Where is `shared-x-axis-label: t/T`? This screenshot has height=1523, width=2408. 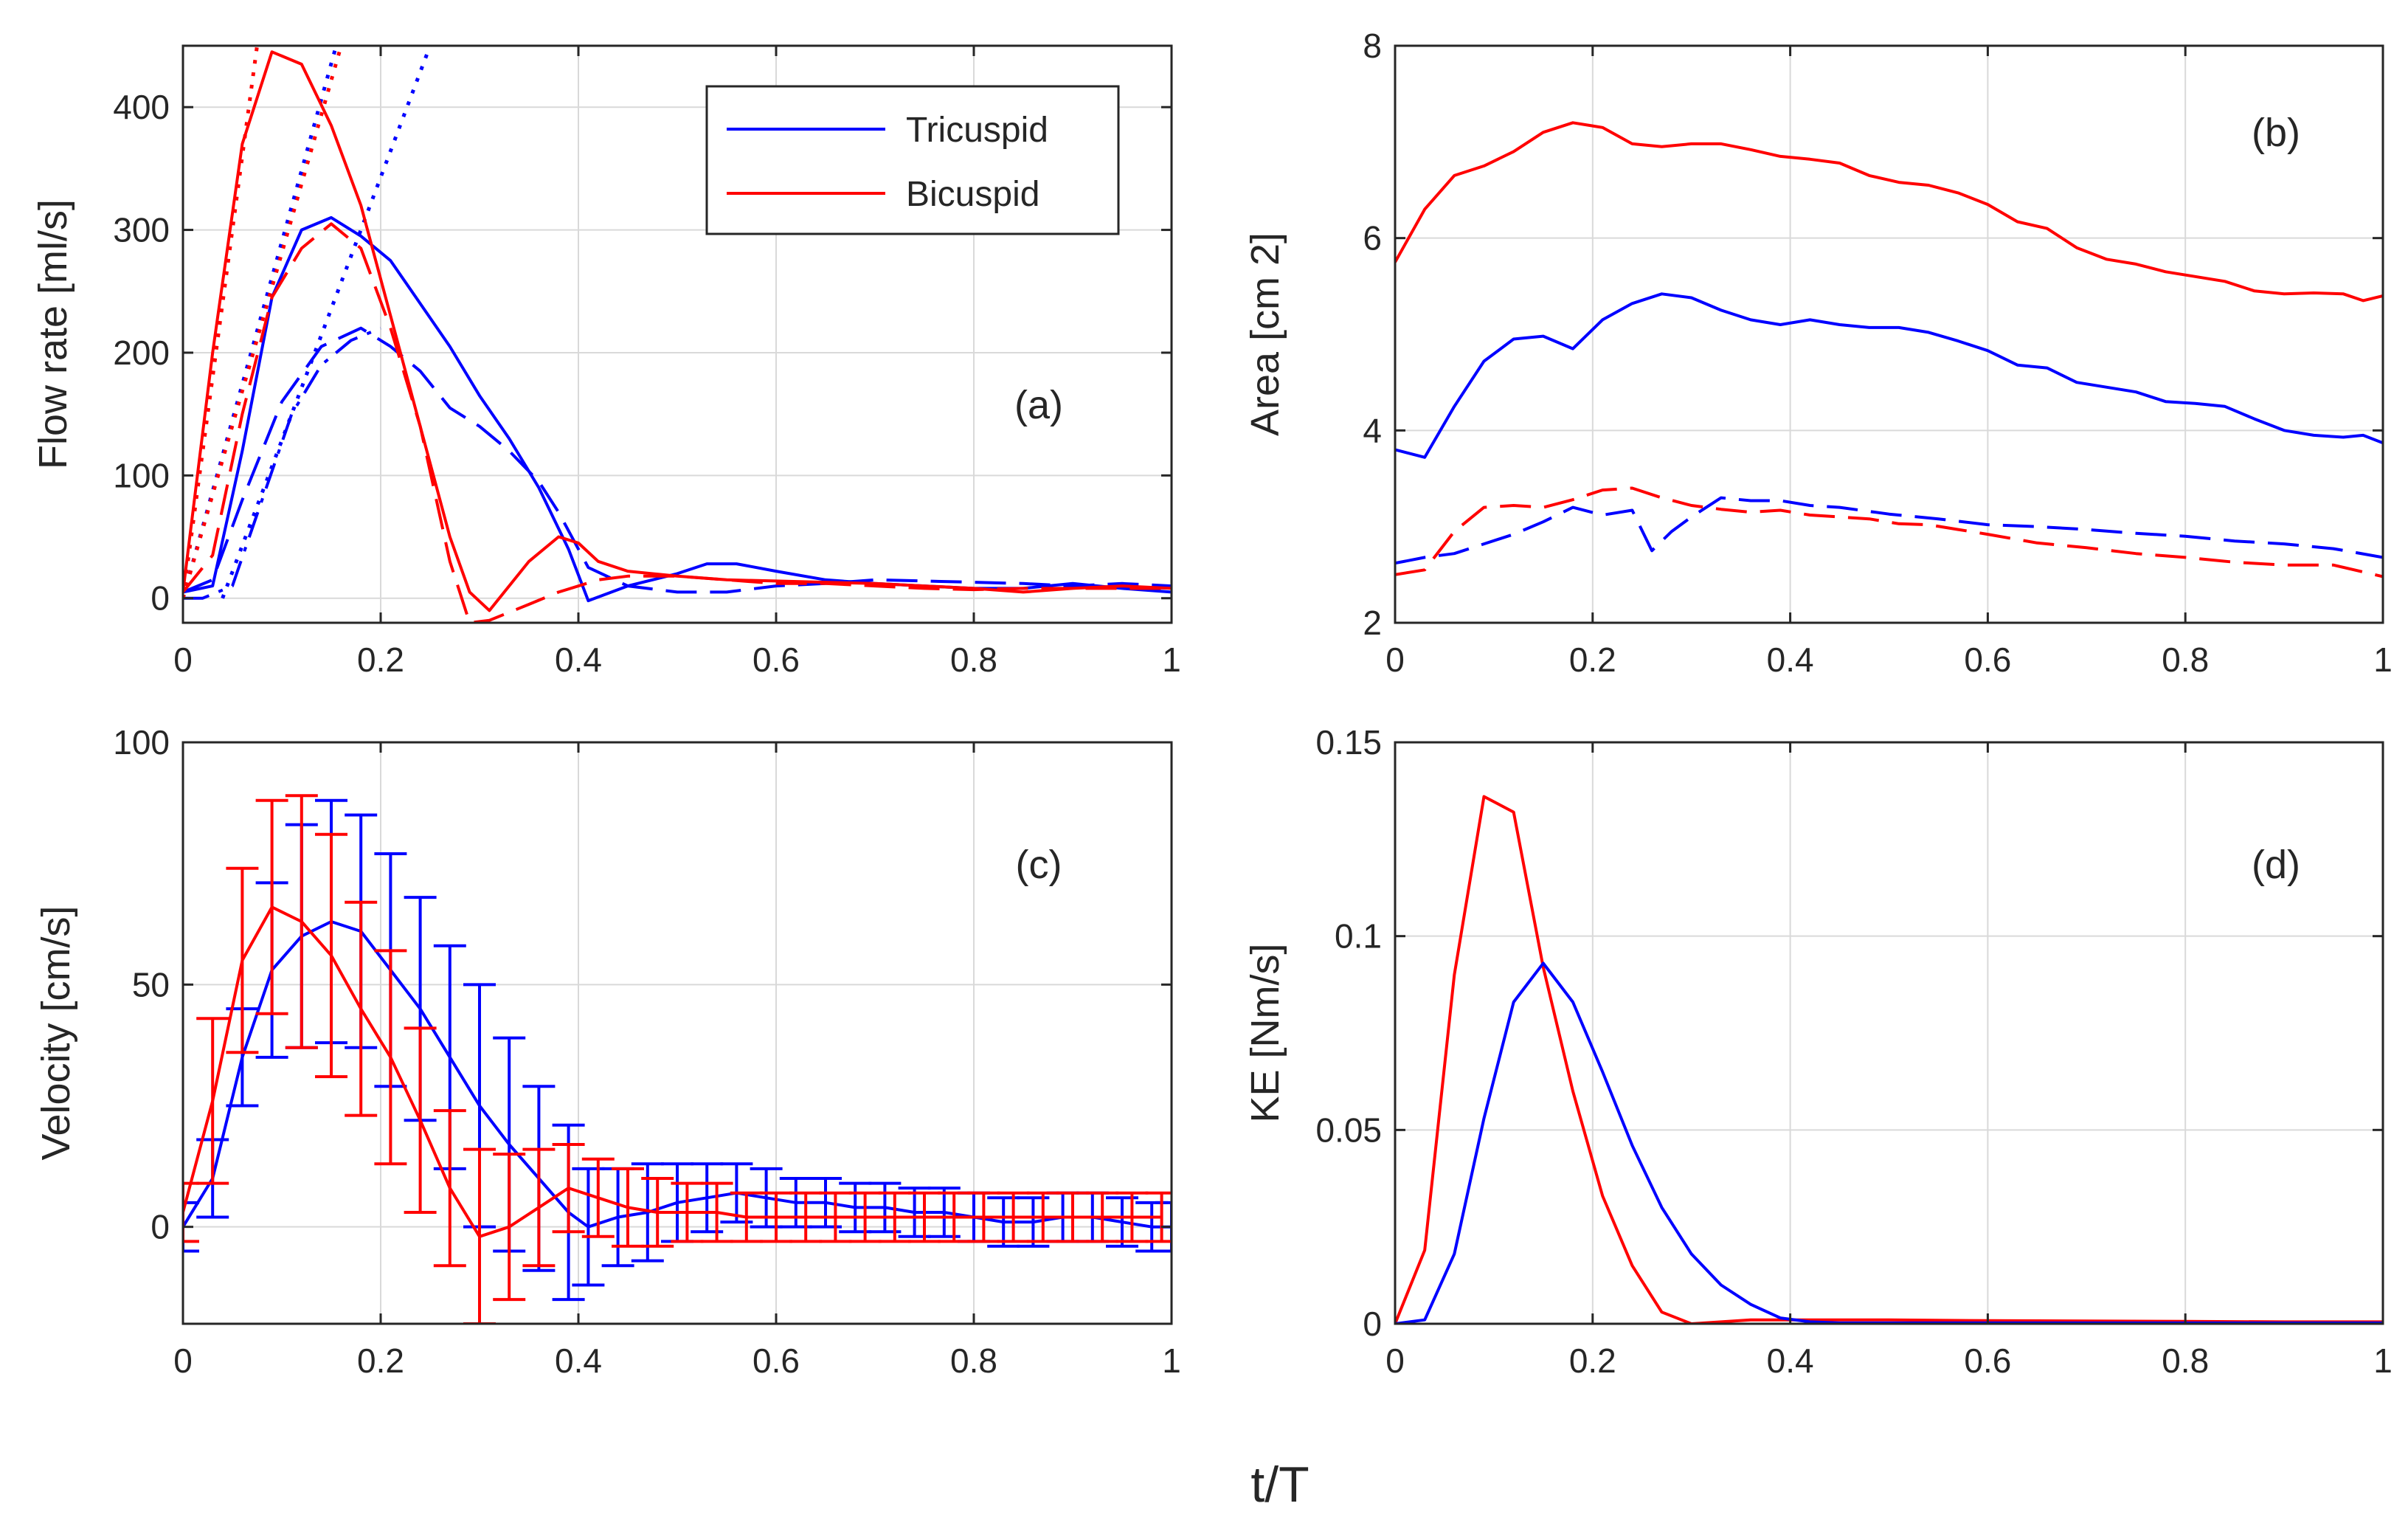
shared-x-axis-label: t/T is located at coordinates (1279, 1485).